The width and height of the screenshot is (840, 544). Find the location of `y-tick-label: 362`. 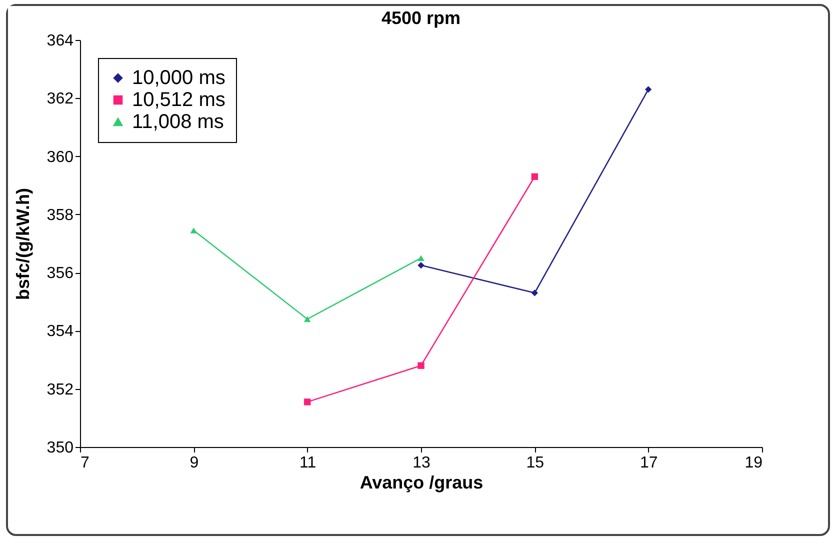

y-tick-label: 362 is located at coordinates (60, 99).